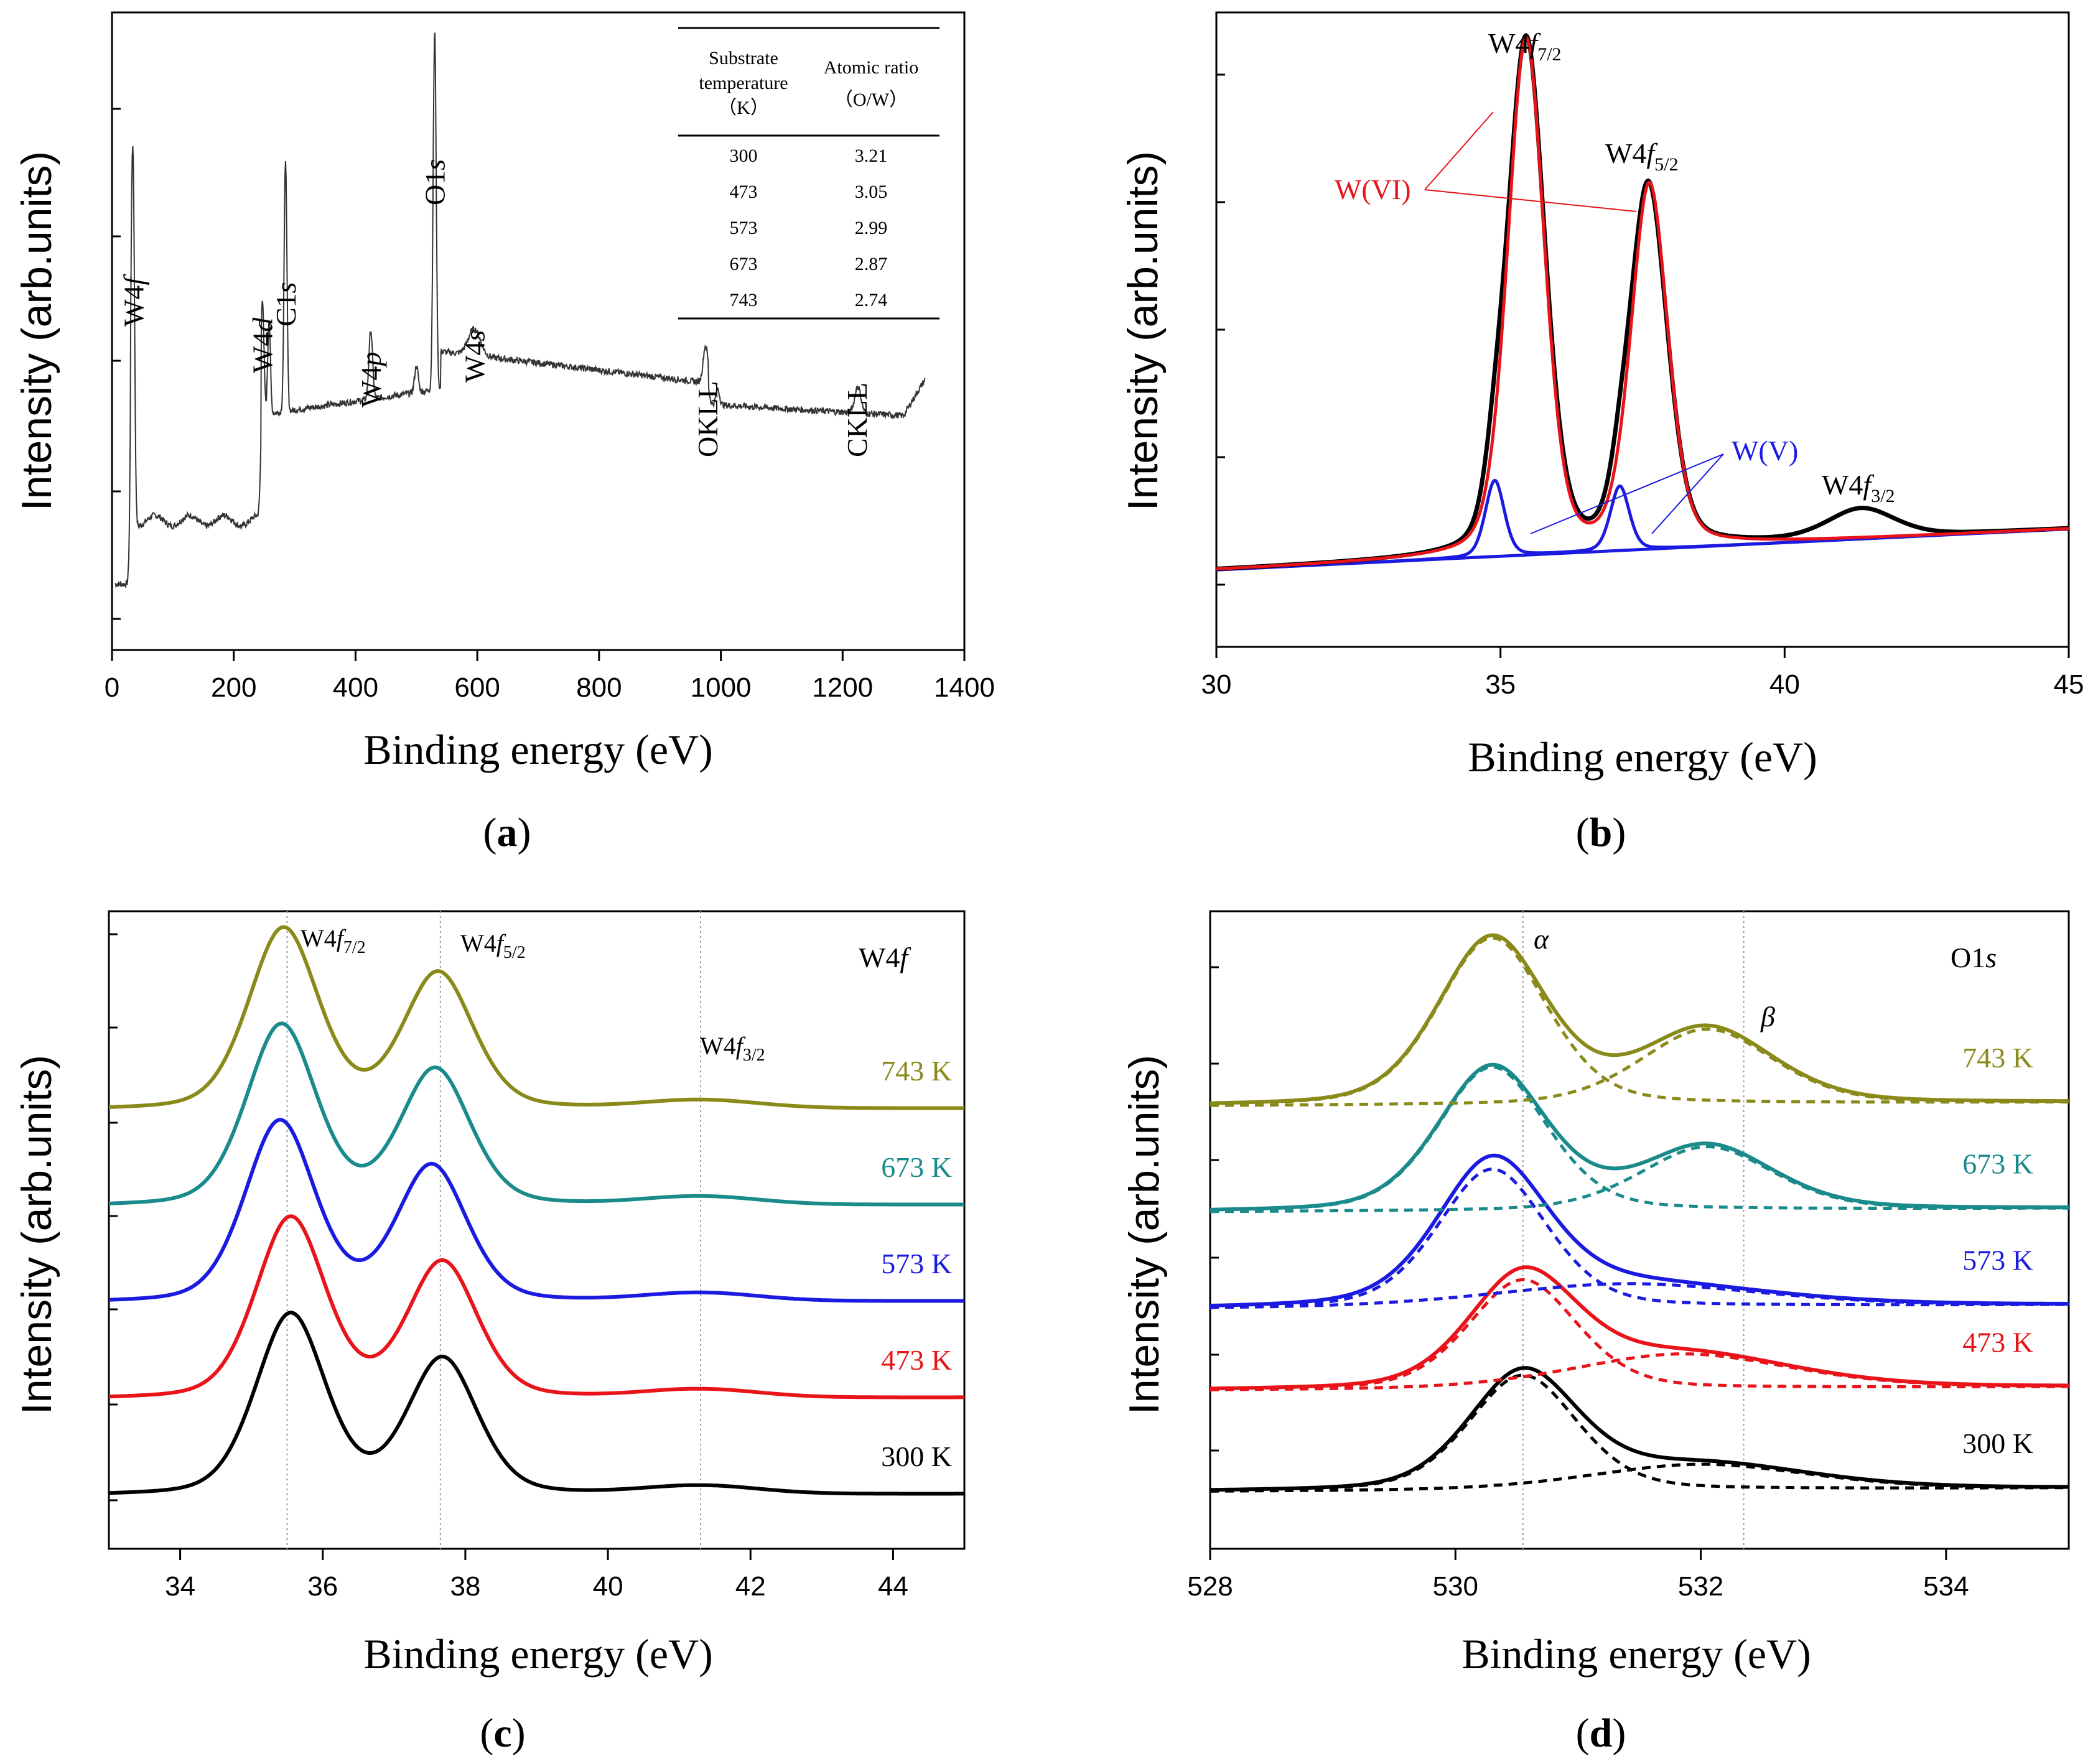  Describe the element at coordinates (286, 310) in the screenshot. I see `peak-label-2-main: C1` at that location.